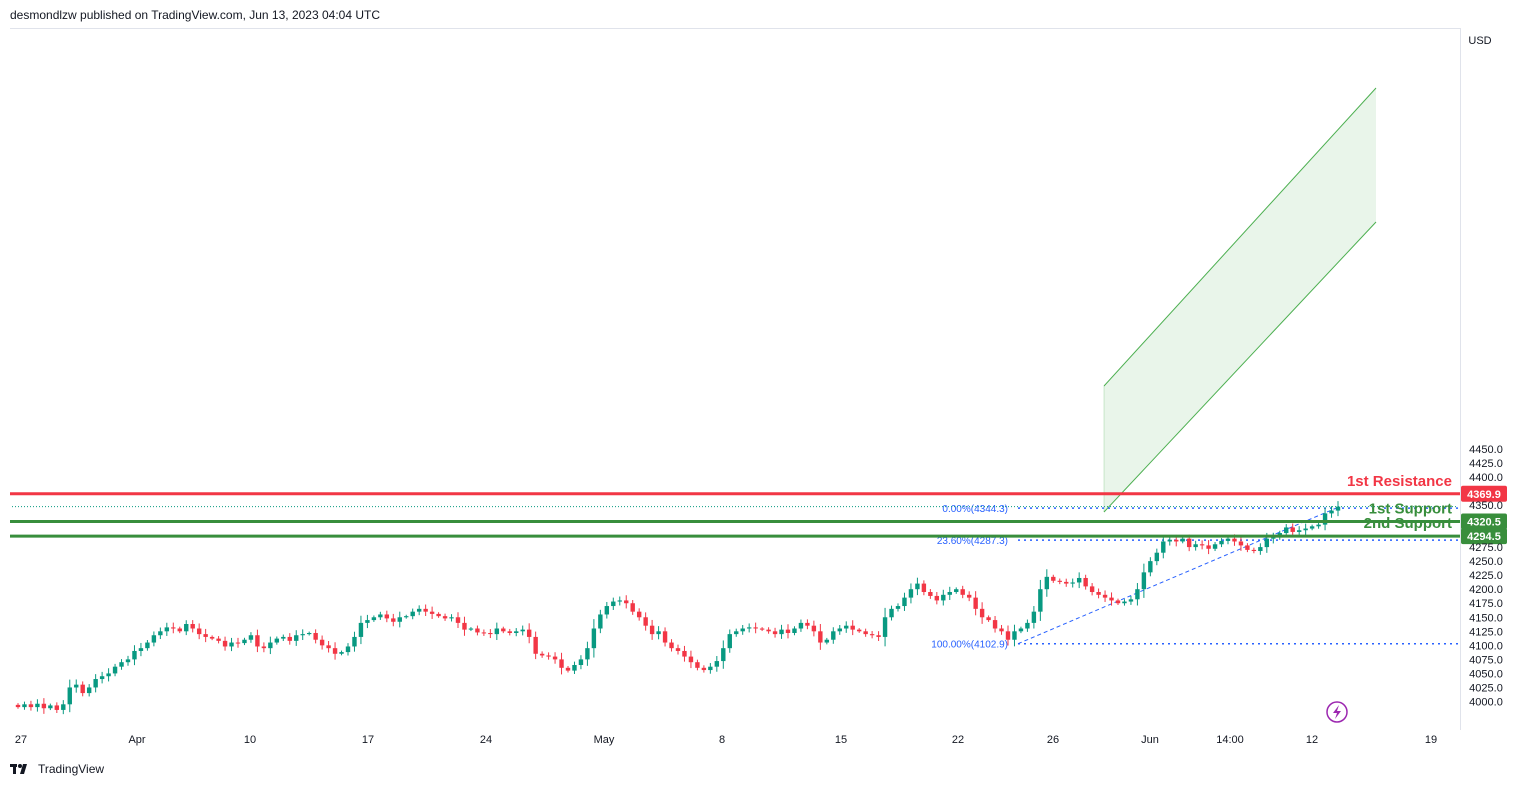 The width and height of the screenshot is (1524, 788). I want to click on channel-lower-line, so click(1240, 367).